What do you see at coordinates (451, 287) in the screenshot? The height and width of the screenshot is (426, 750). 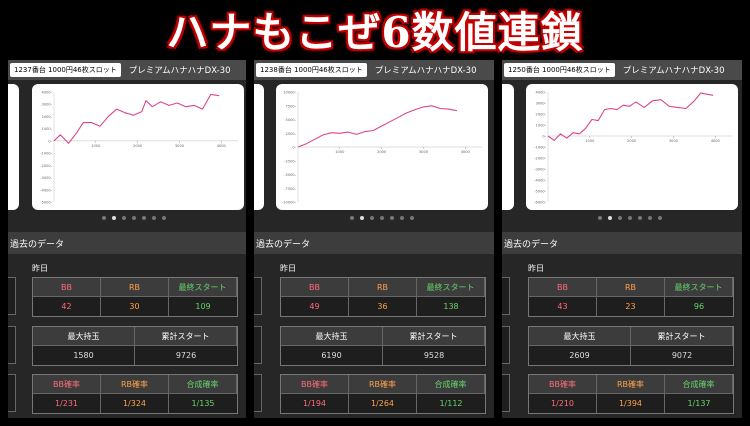 I see `final-start-header: 最終スタート` at bounding box center [451, 287].